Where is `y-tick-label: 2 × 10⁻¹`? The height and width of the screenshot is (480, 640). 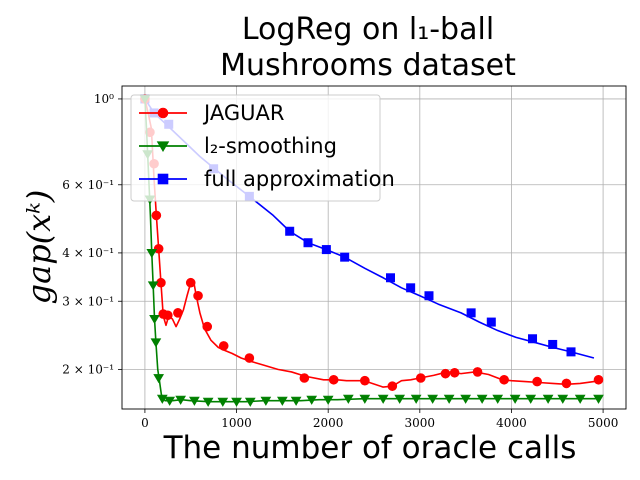 y-tick-label: 2 × 10⁻¹ is located at coordinates (88, 369).